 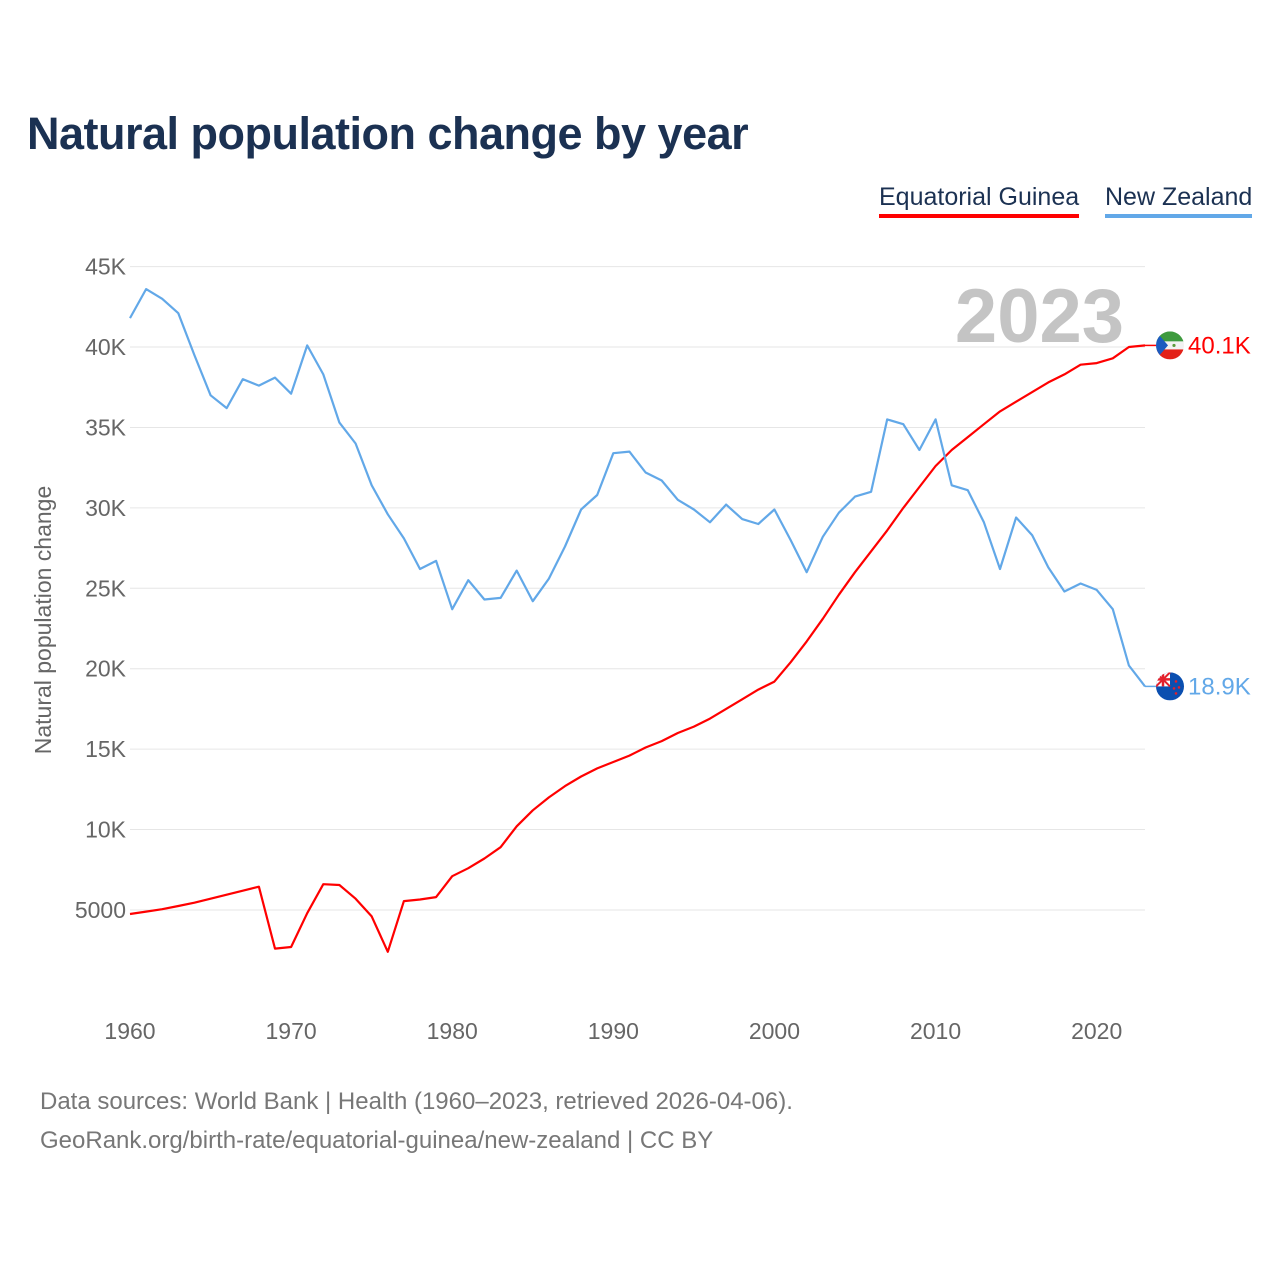 I want to click on x-tick-label: 1970, so click(x=291, y=1031).